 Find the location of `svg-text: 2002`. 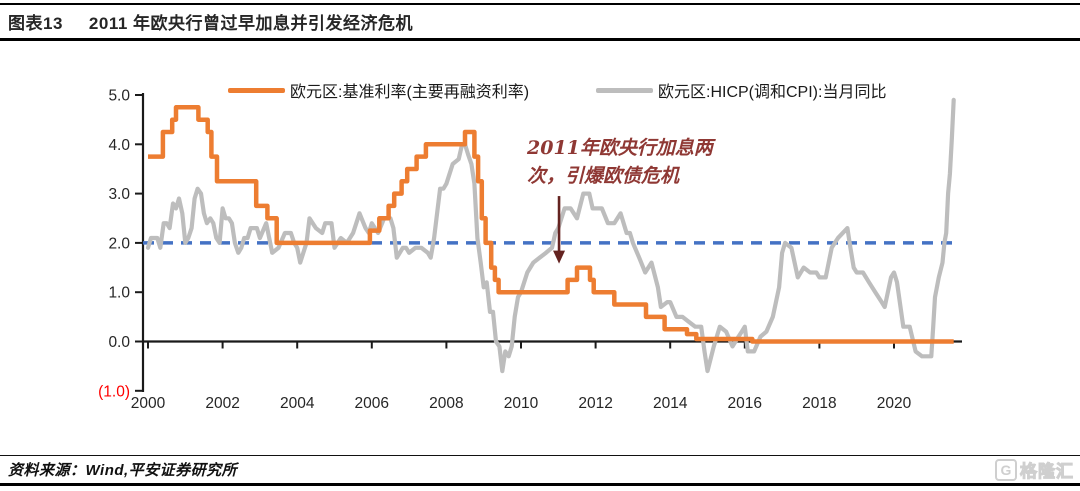

svg-text: 2002 is located at coordinates (222, 403).